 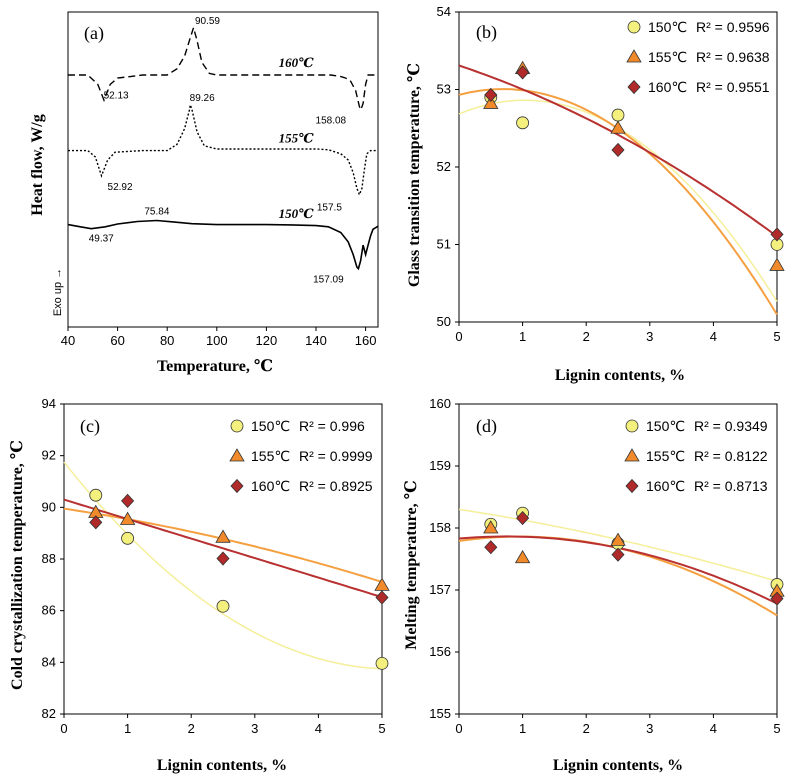 I want to click on y-tick-label: 51, so click(x=444, y=244).